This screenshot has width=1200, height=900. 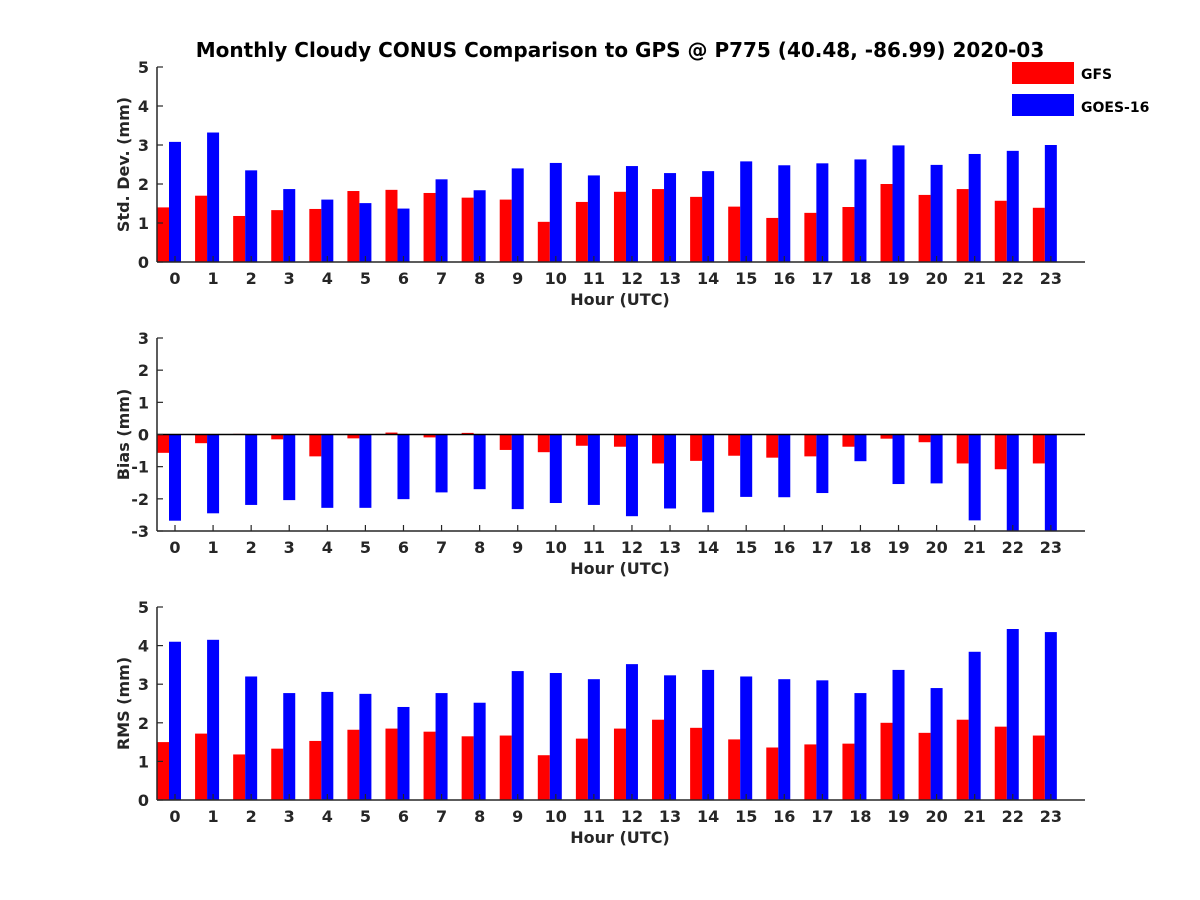 I want to click on bias-ytick-label: -1, so click(x=140, y=467).